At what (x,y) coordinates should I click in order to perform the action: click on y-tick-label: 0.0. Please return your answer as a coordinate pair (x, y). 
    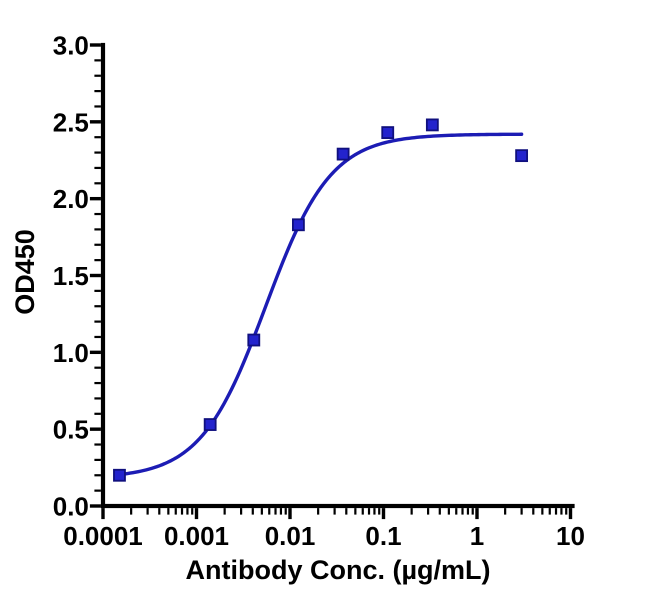
    Looking at the image, I should click on (71, 507).